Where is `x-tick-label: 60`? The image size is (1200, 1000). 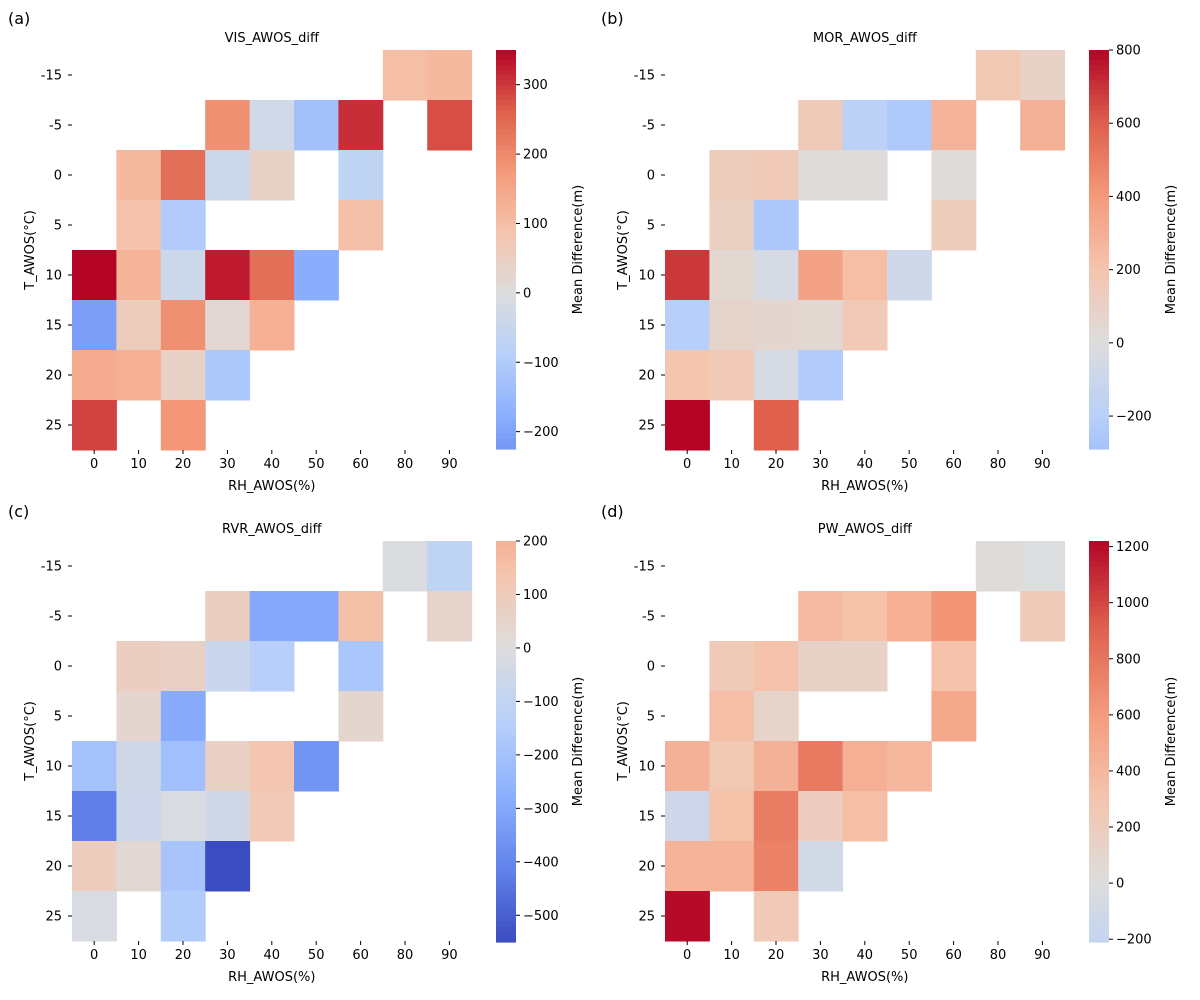
x-tick-label: 60 is located at coordinates (953, 955).